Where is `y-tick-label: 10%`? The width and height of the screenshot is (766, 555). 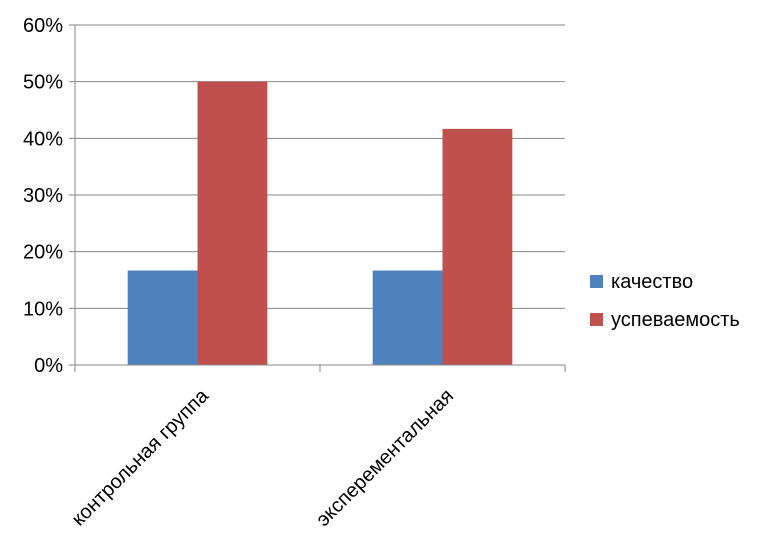
y-tick-label: 10% is located at coordinates (43, 309).